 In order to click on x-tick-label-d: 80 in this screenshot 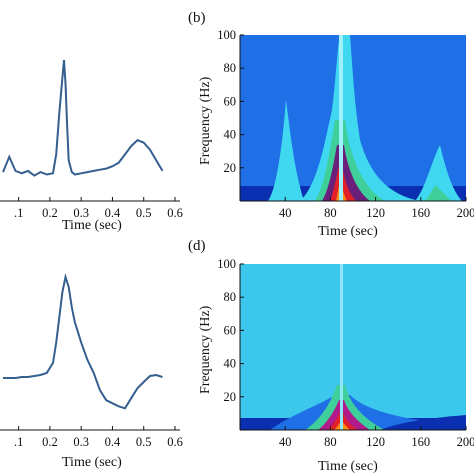, I will do `click(330, 442)`.